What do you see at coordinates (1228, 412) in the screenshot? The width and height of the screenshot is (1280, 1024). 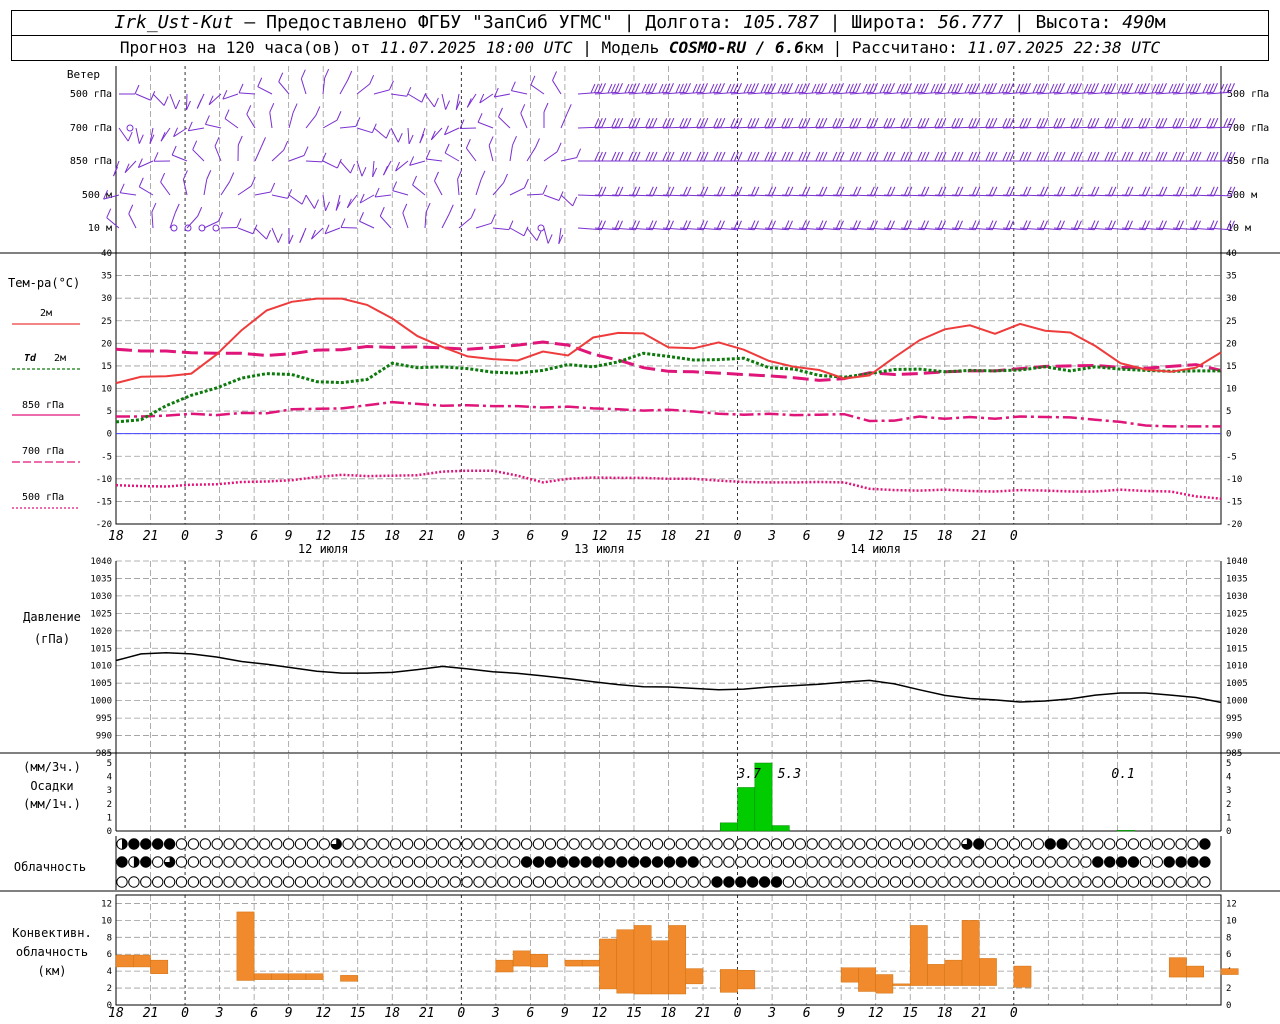 I see `temp-tick-right: 5` at bounding box center [1228, 412].